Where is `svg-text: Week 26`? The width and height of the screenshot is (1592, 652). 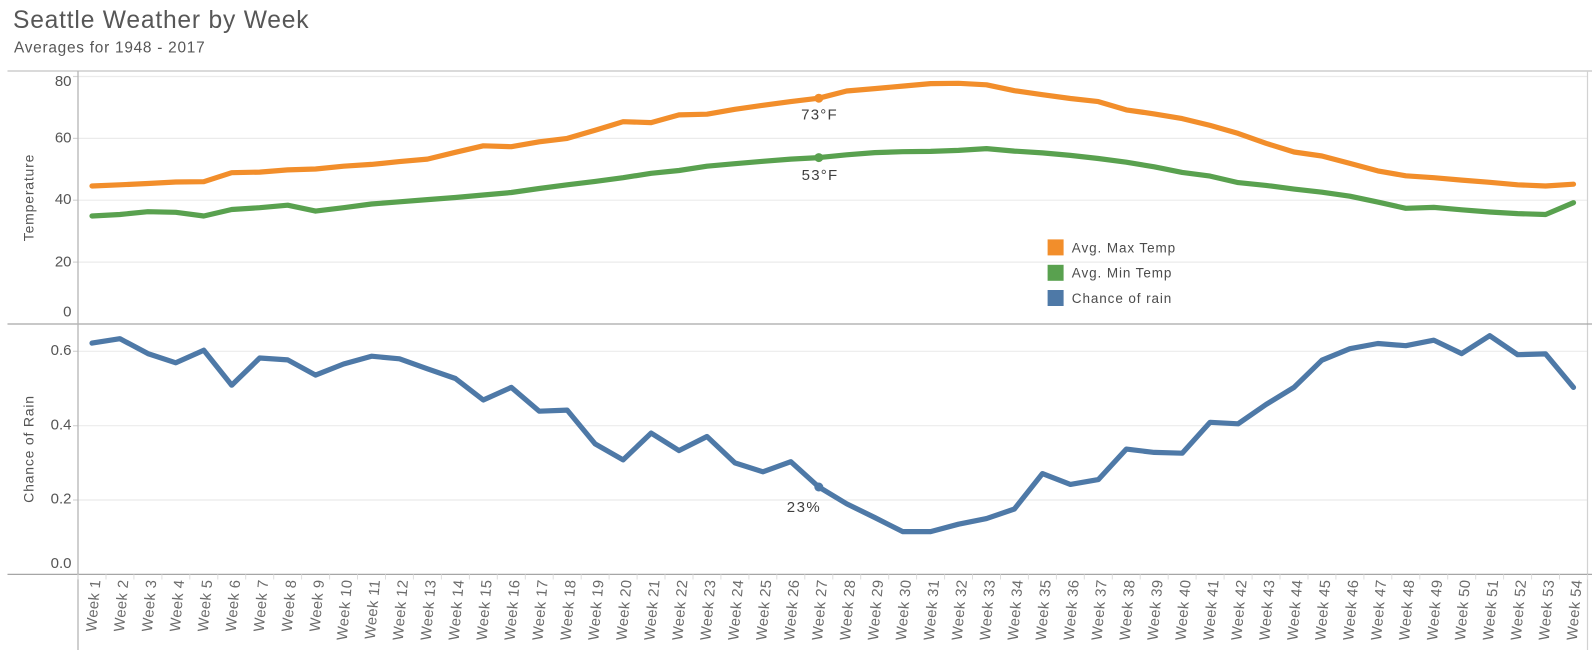
svg-text: Week 26 is located at coordinates (792, 610).